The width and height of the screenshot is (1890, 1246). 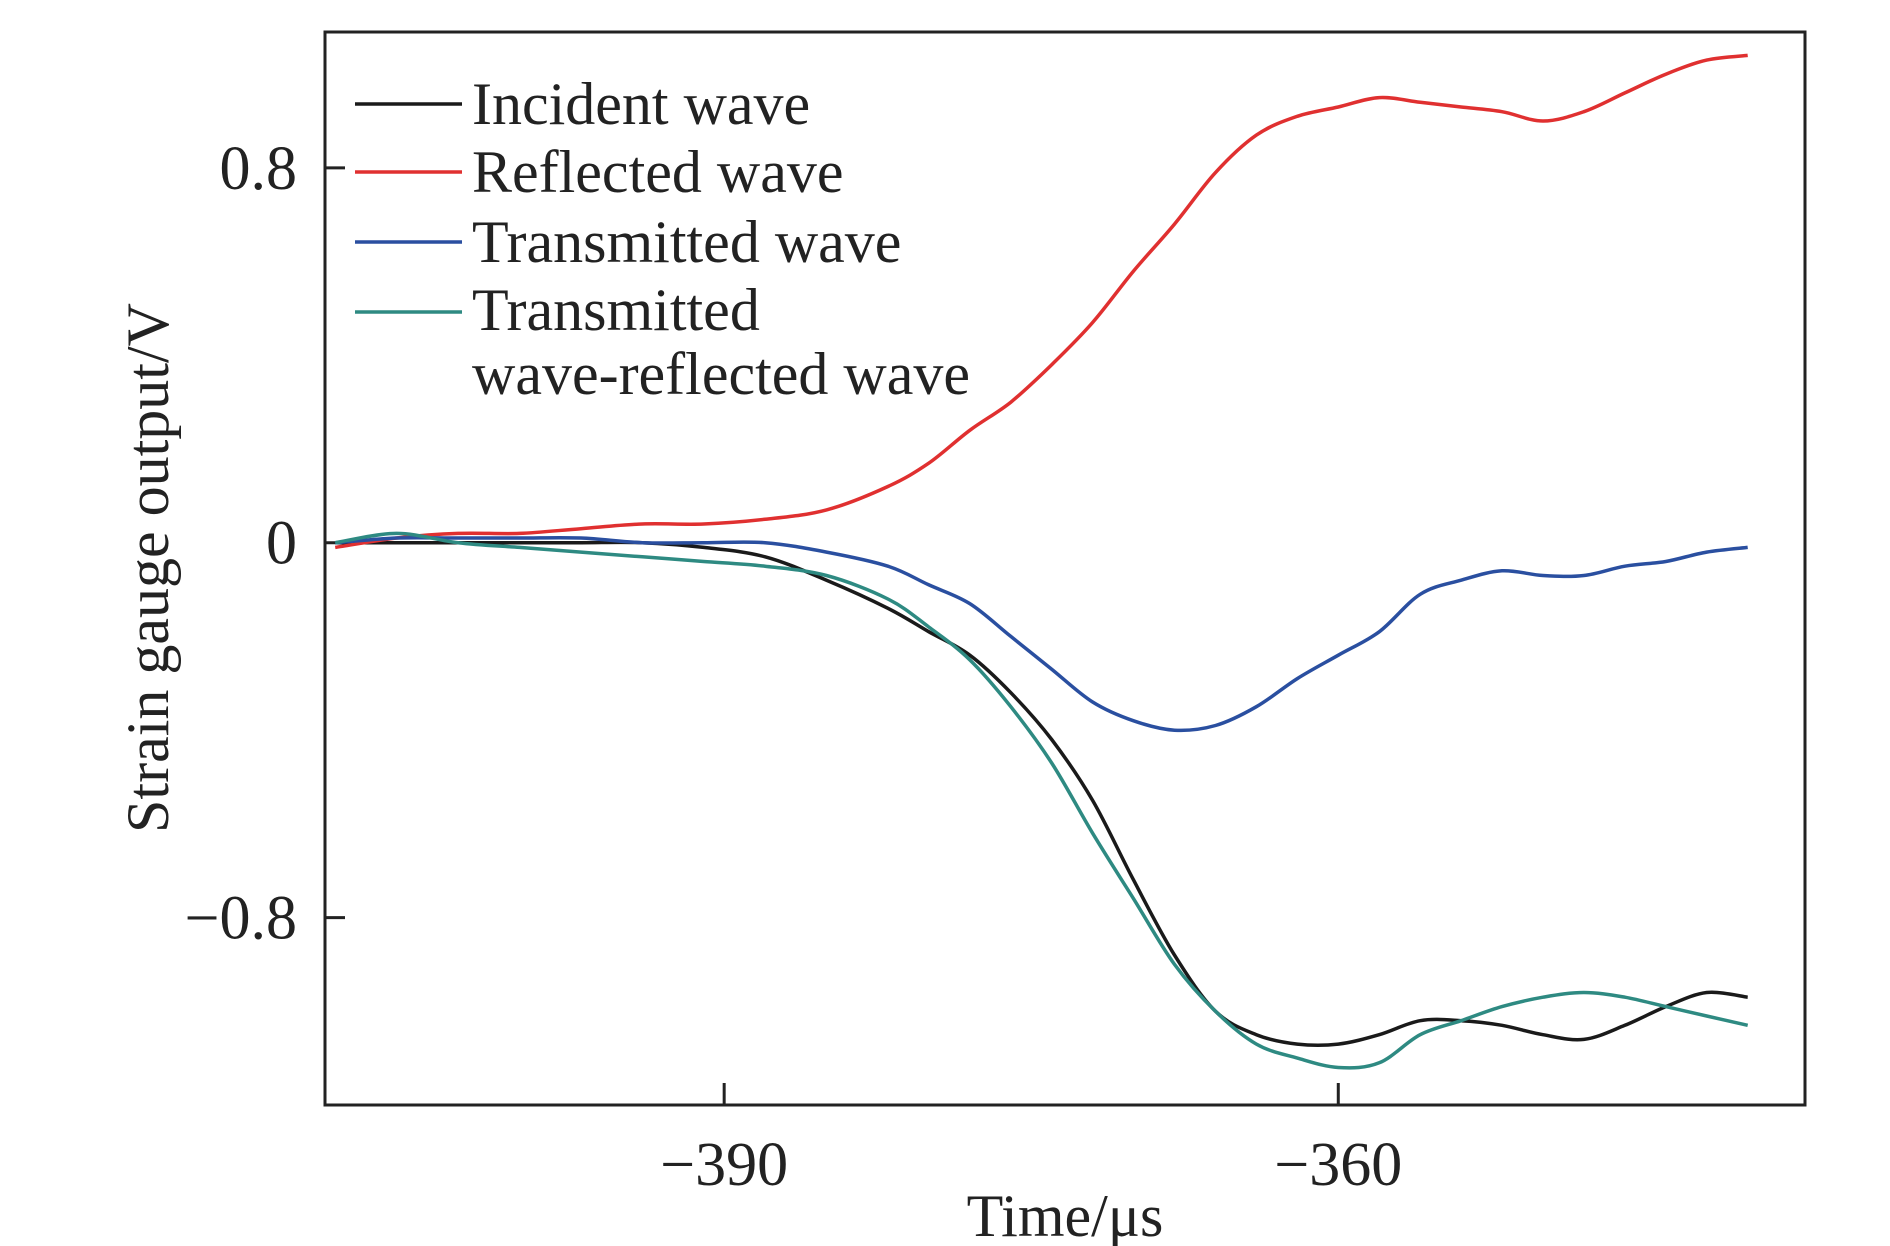 I want to click on legend-label-transmitted-reflected-line1: Transmitted, so click(x=616, y=310).